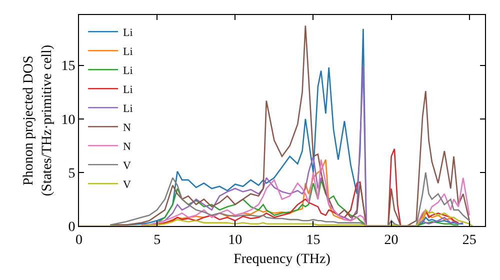  What do you see at coordinates (38, 120) in the screenshot?
I see `y-axis-title: Phonon projected DOS (States/THz·primitive cell)` at bounding box center [38, 120].